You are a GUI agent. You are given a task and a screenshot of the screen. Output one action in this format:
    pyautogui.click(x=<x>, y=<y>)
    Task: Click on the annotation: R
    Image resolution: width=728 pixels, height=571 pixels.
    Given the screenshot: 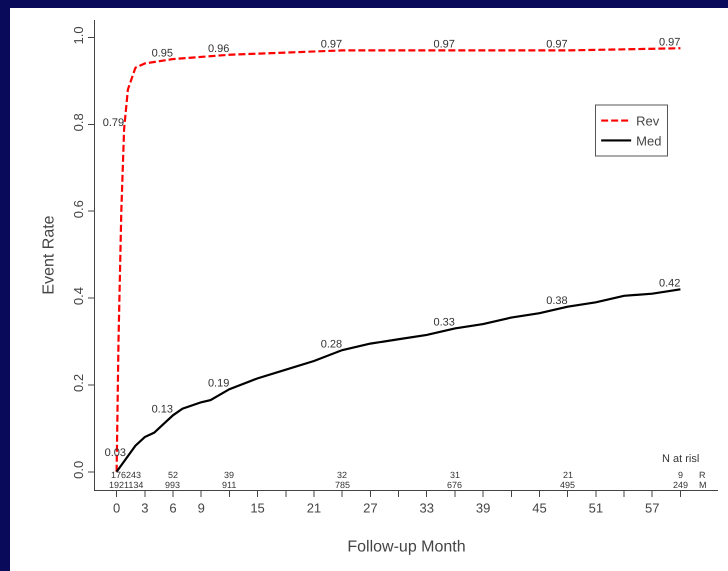 What is the action you would take?
    pyautogui.click(x=702, y=475)
    